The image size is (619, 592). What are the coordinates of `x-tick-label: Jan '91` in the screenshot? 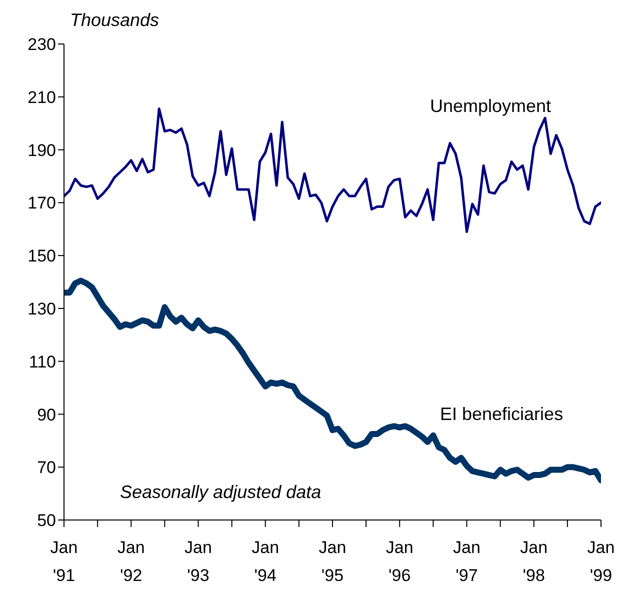 It's located at (64, 561).